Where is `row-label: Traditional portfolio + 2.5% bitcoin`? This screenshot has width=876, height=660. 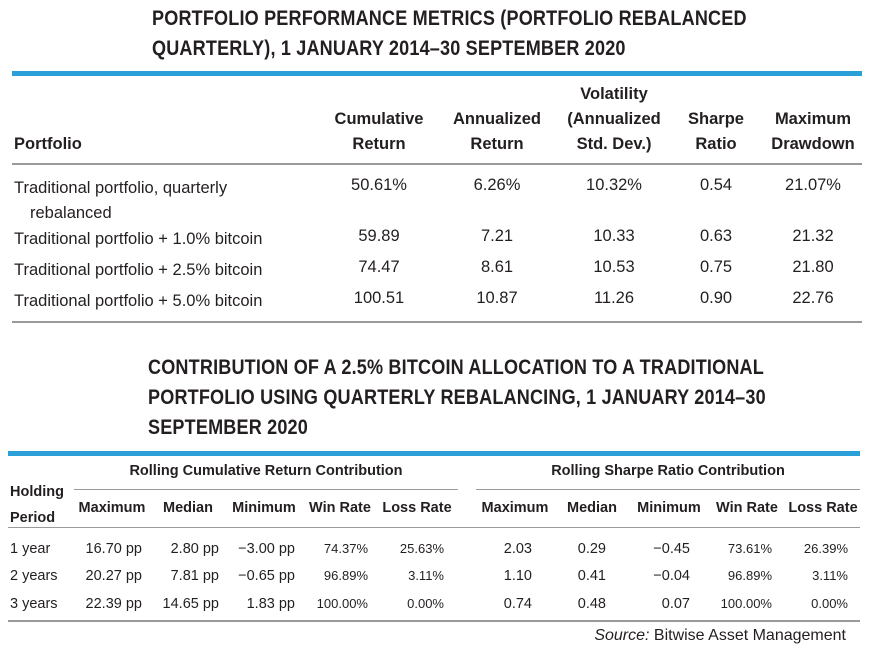
row-label: Traditional portfolio + 2.5% bitcoin is located at coordinates (138, 270).